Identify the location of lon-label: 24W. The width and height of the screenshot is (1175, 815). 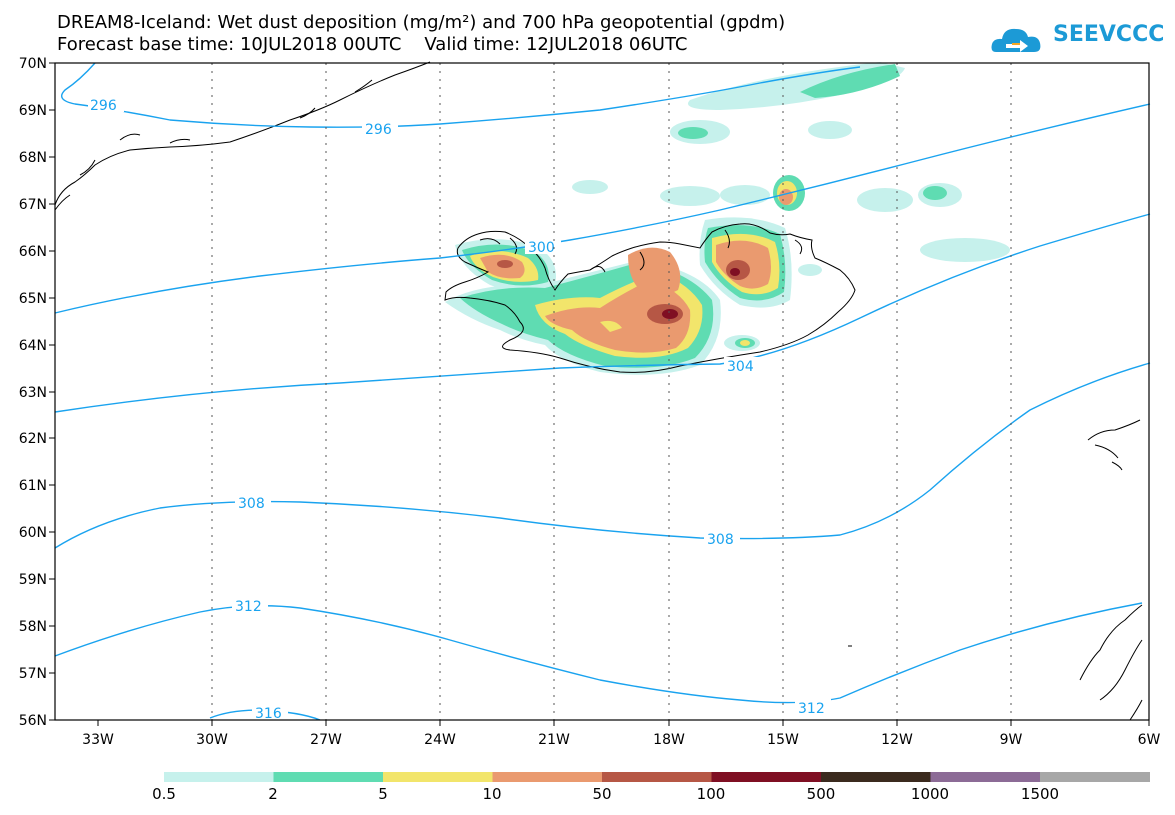
(440, 740).